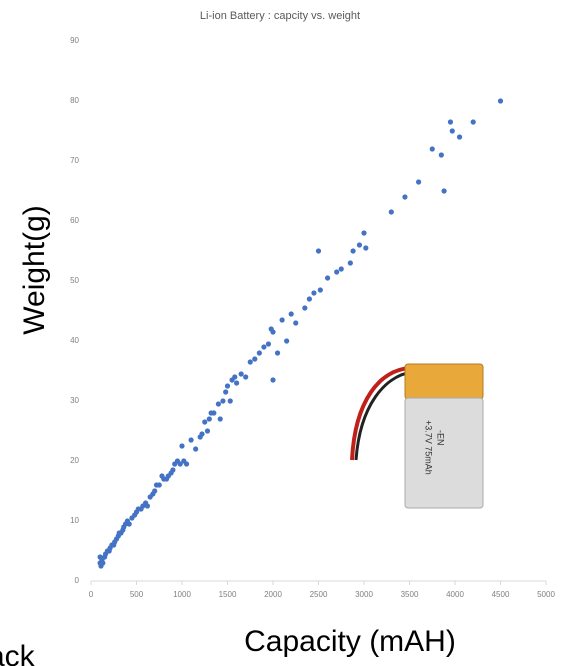  What do you see at coordinates (350, 641) in the screenshot?
I see `x-axis-label: Capacity (mAH)` at bounding box center [350, 641].